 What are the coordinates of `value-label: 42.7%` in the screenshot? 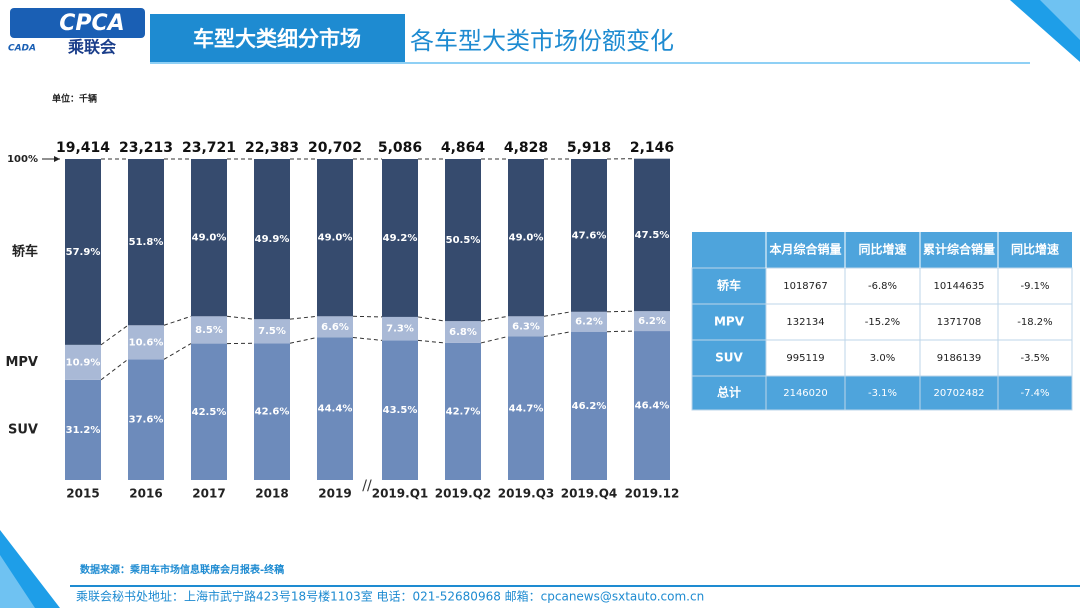 It's located at (463, 411).